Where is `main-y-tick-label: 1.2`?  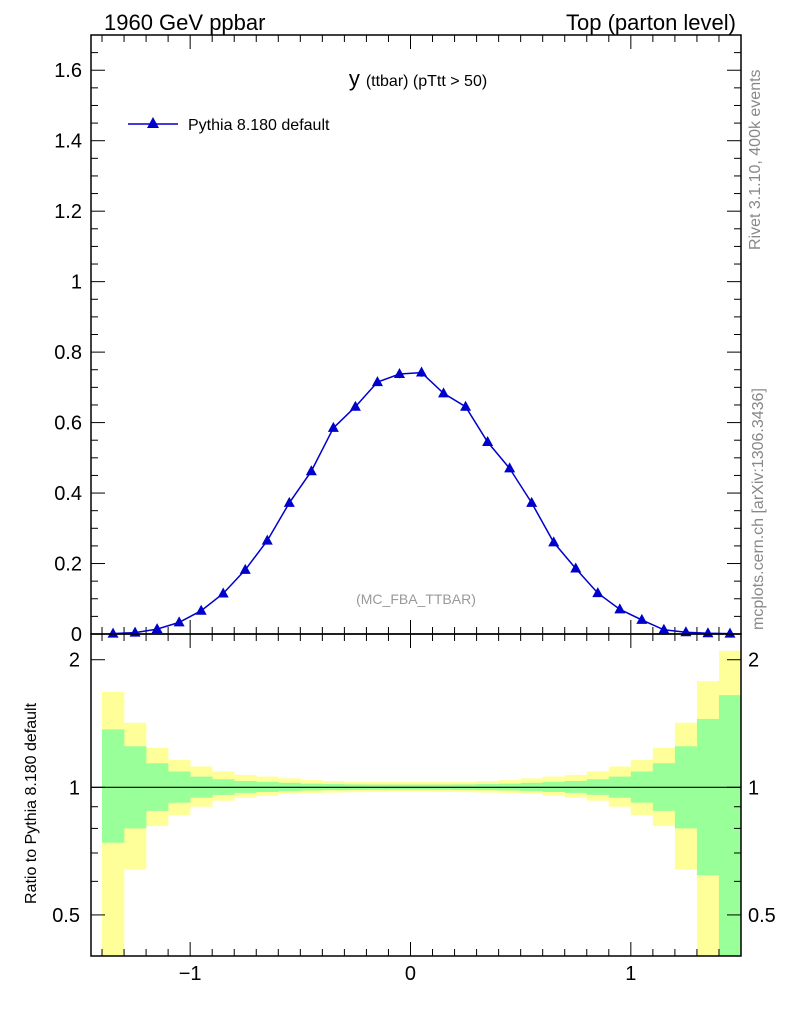 main-y-tick-label: 1.2 is located at coordinates (68, 212).